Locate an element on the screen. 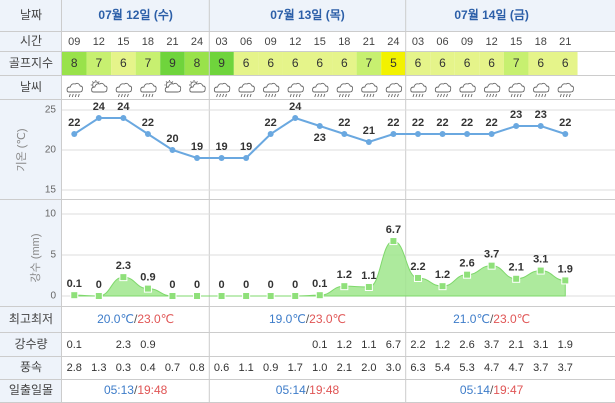  rain-amount-value: 2.3 is located at coordinates (123, 345).